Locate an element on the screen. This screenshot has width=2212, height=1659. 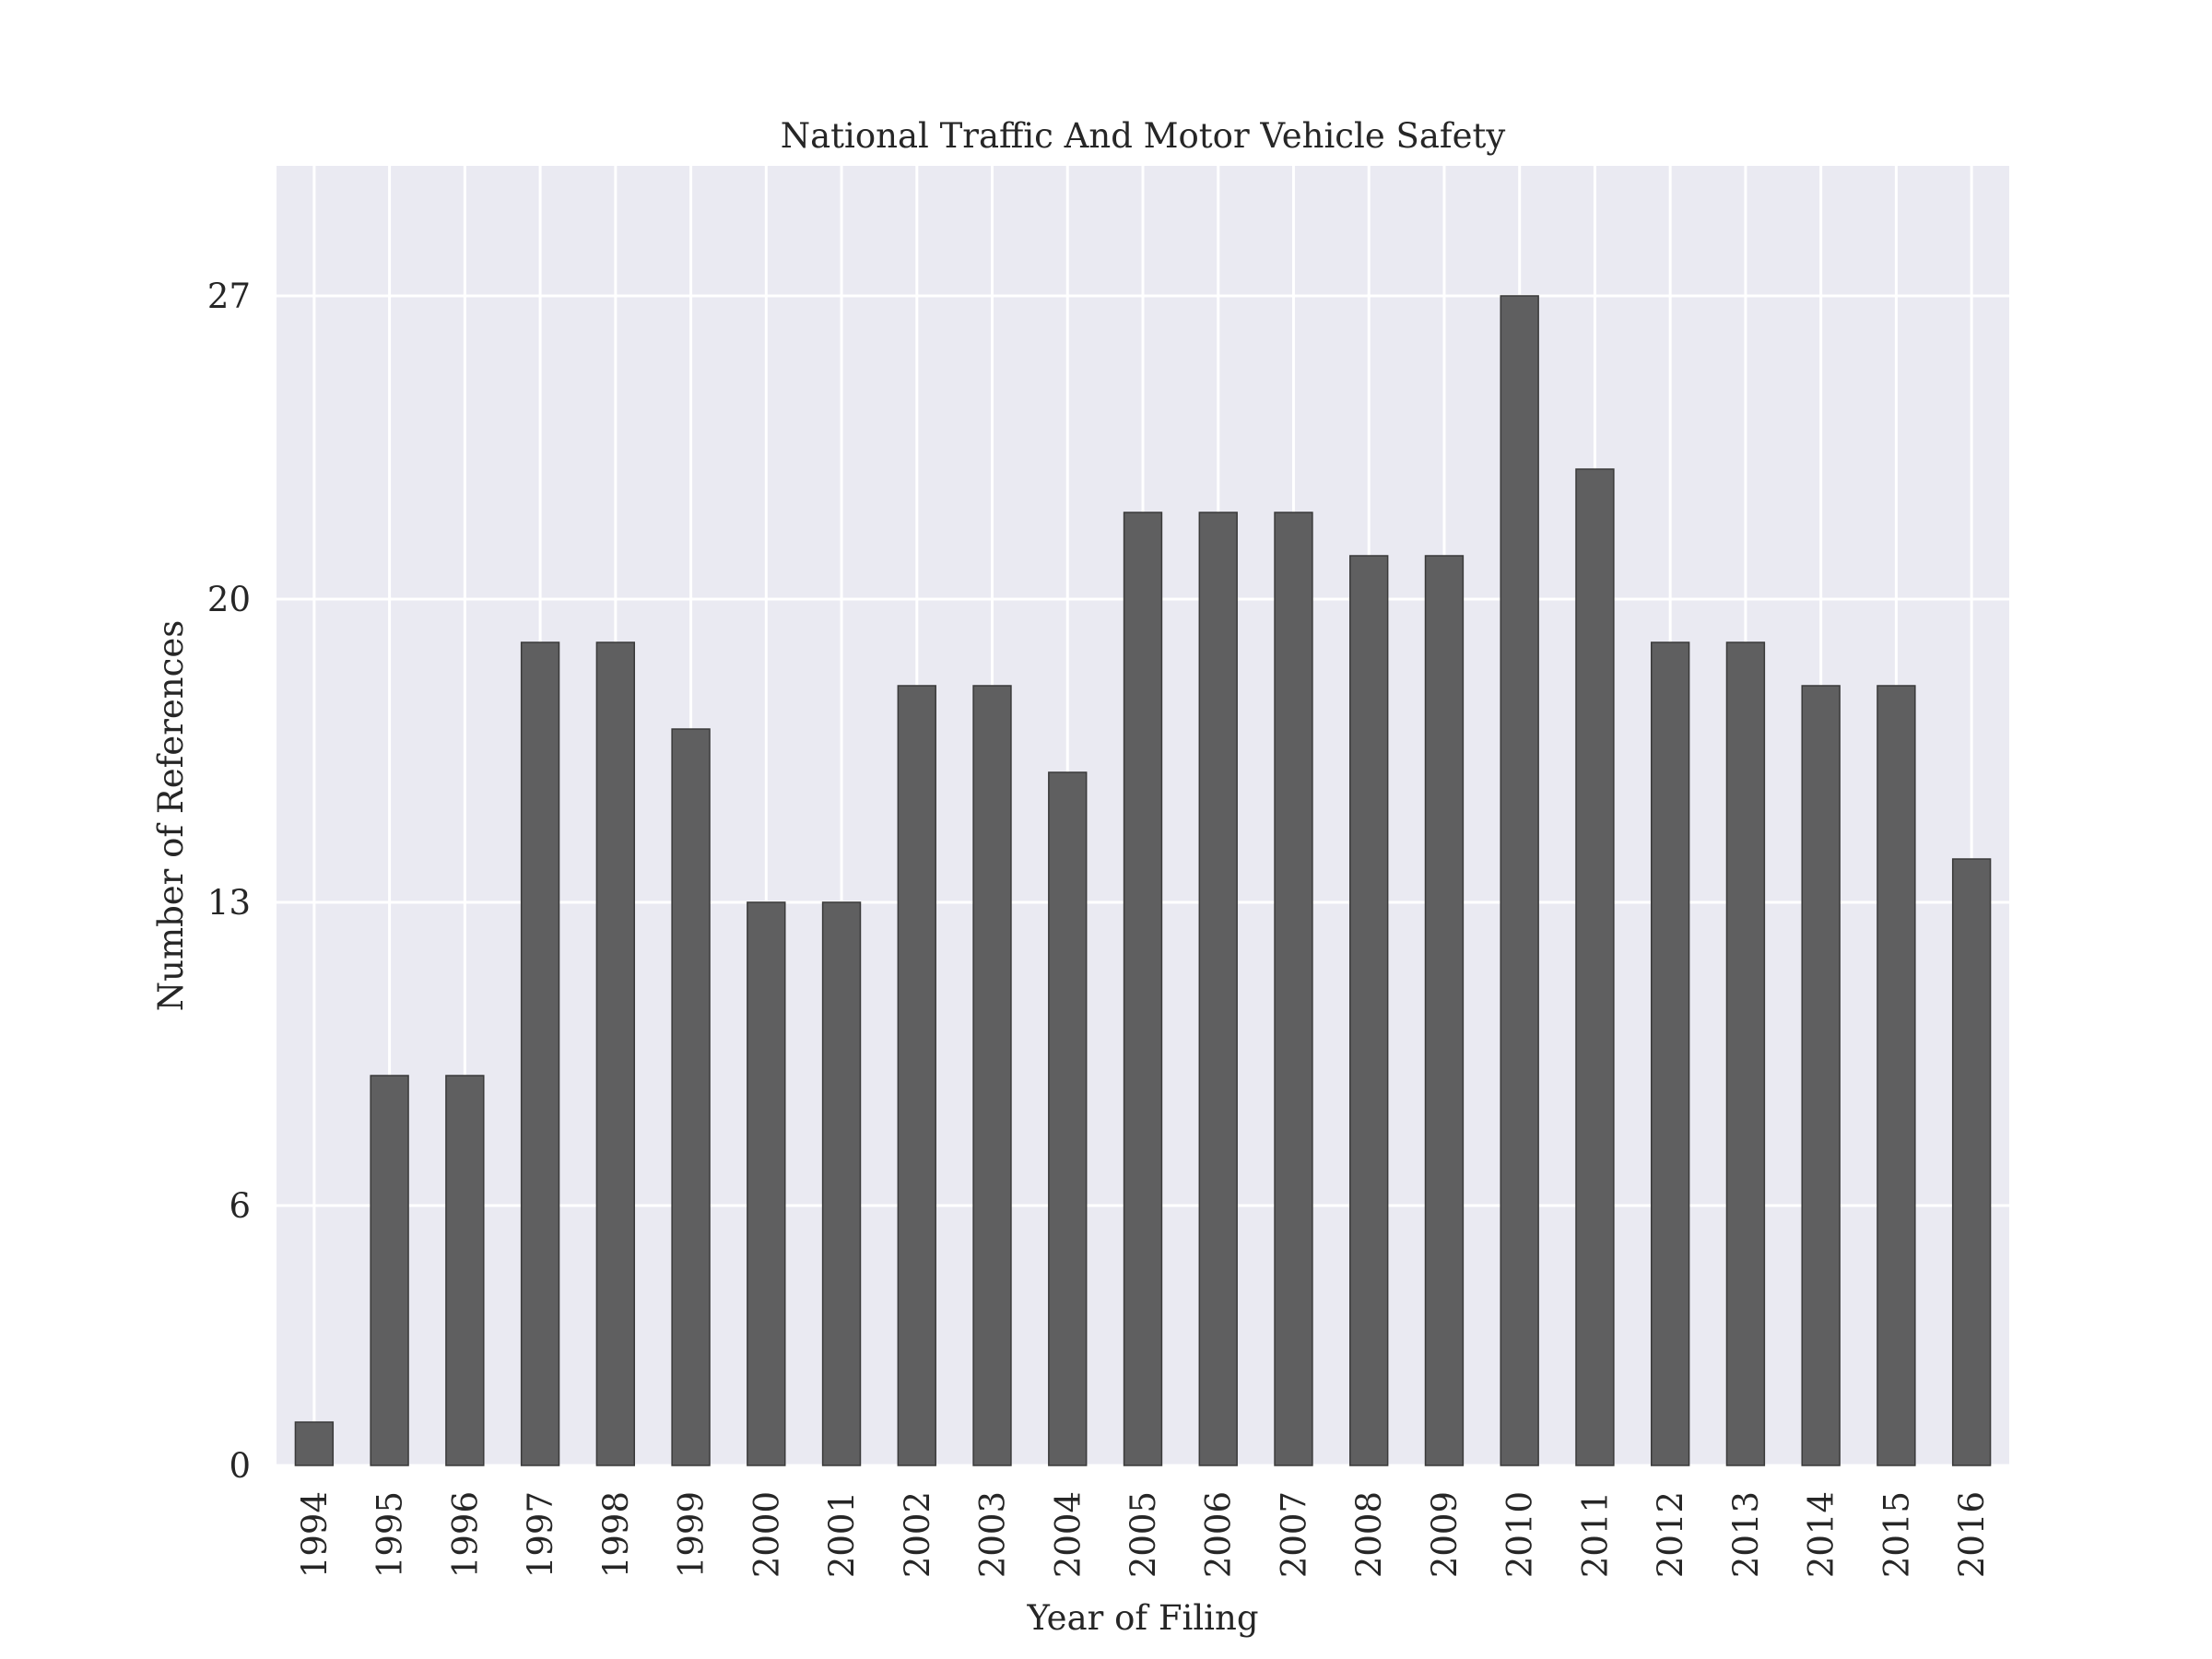
x-tick-label: 1997 is located at coordinates (540, 1534).